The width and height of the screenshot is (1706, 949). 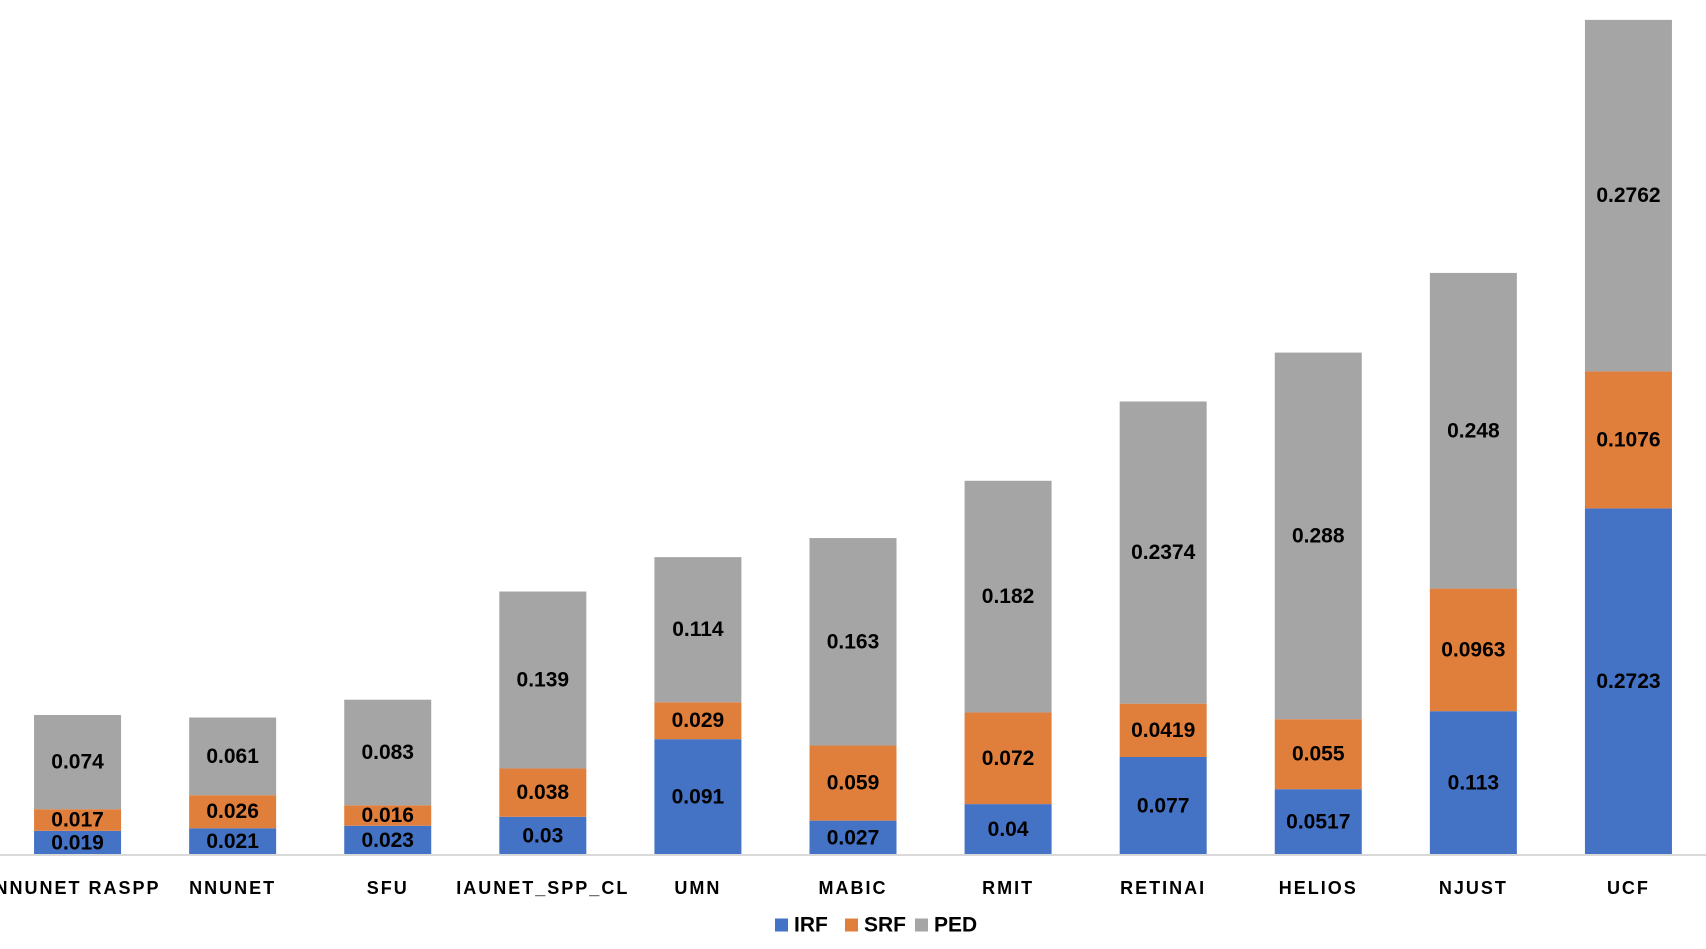 I want to click on value-label-irf-7: 0.077, so click(x=1163, y=805).